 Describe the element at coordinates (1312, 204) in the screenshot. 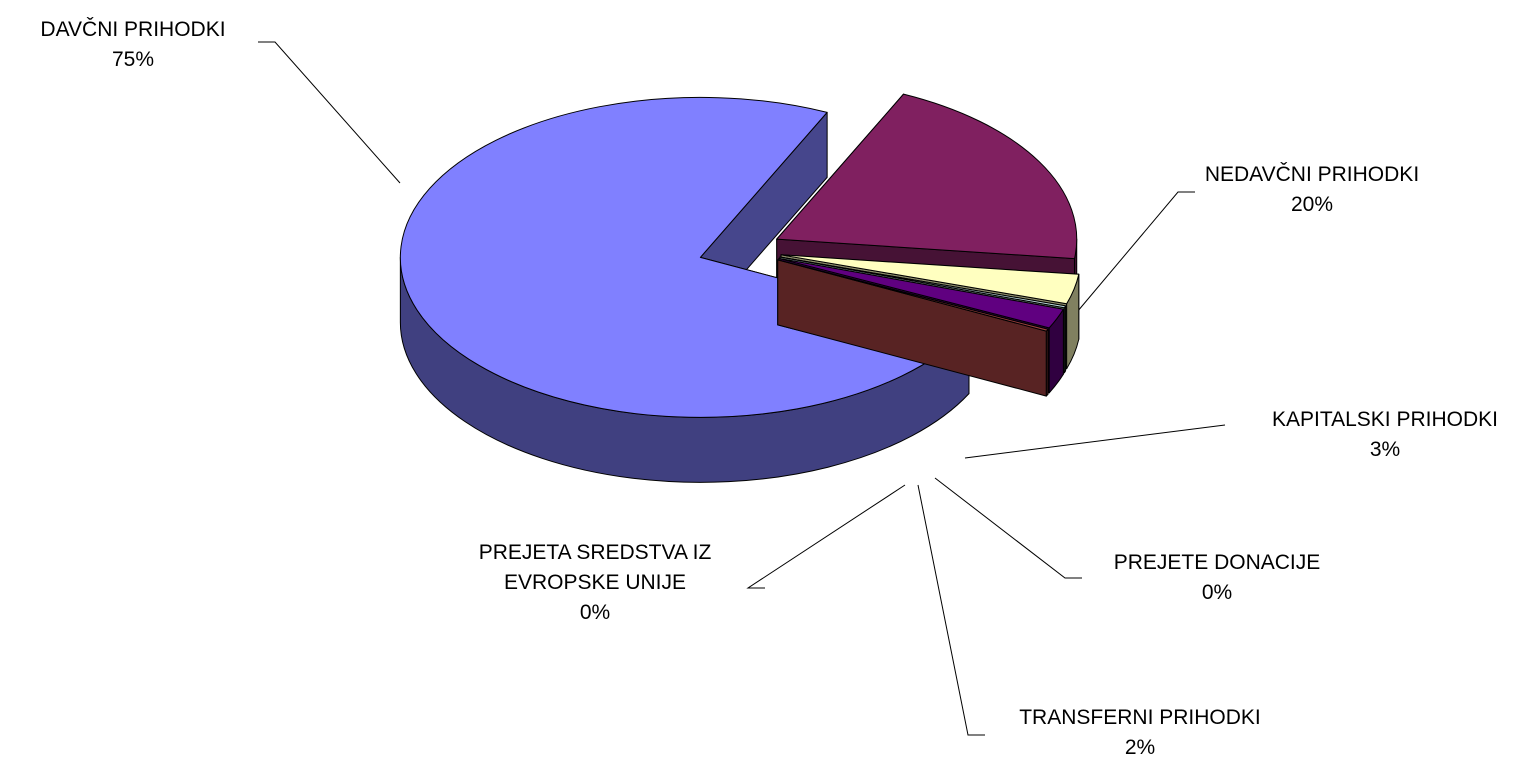

I see `label-value: 20%` at that location.